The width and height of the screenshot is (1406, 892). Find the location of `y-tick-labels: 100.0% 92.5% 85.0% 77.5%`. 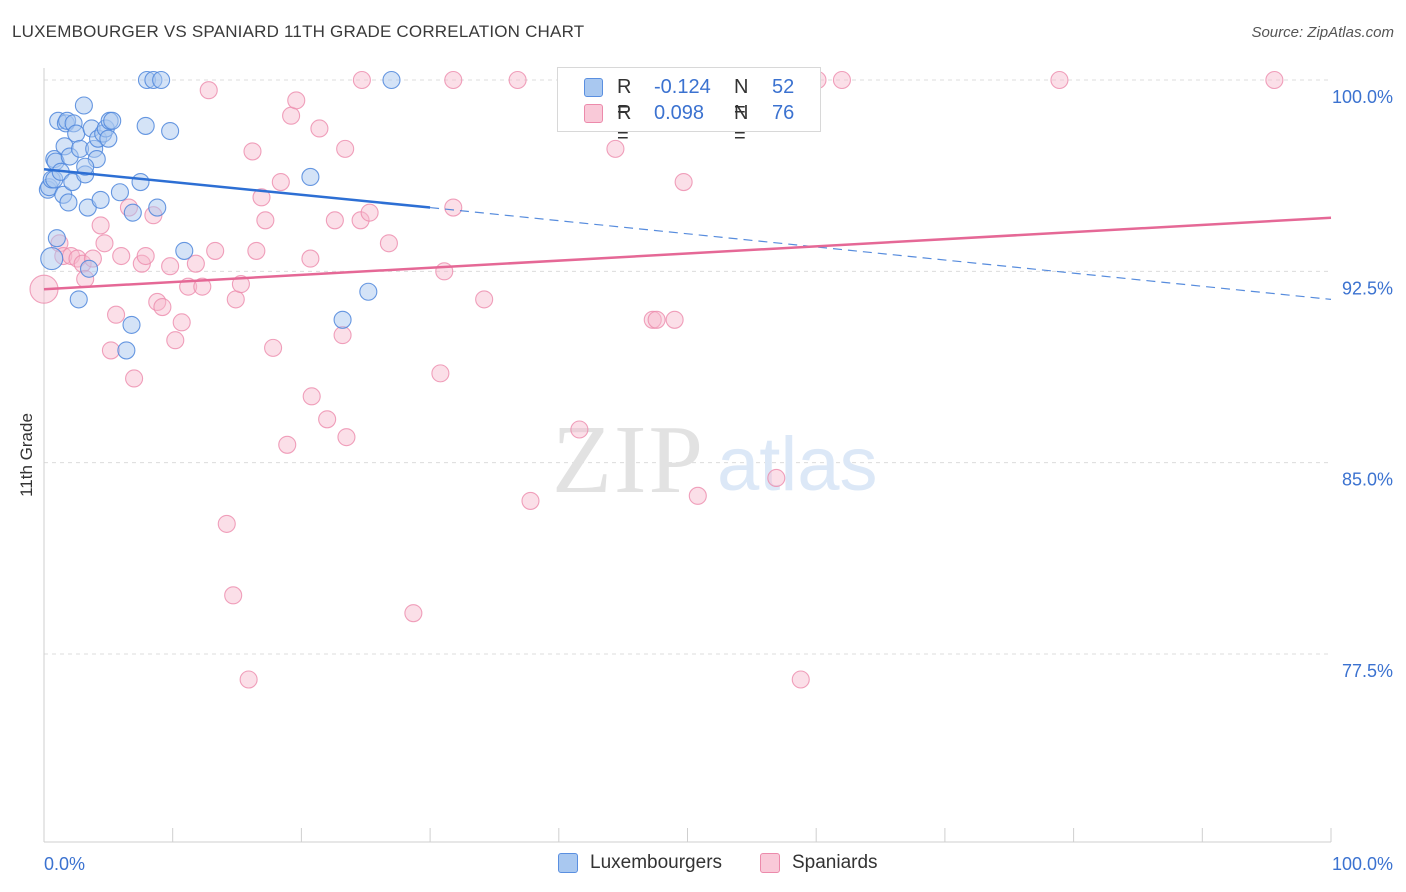

y-tick-labels: 100.0% 92.5% 85.0% 77.5% is located at coordinates (1362, 384).